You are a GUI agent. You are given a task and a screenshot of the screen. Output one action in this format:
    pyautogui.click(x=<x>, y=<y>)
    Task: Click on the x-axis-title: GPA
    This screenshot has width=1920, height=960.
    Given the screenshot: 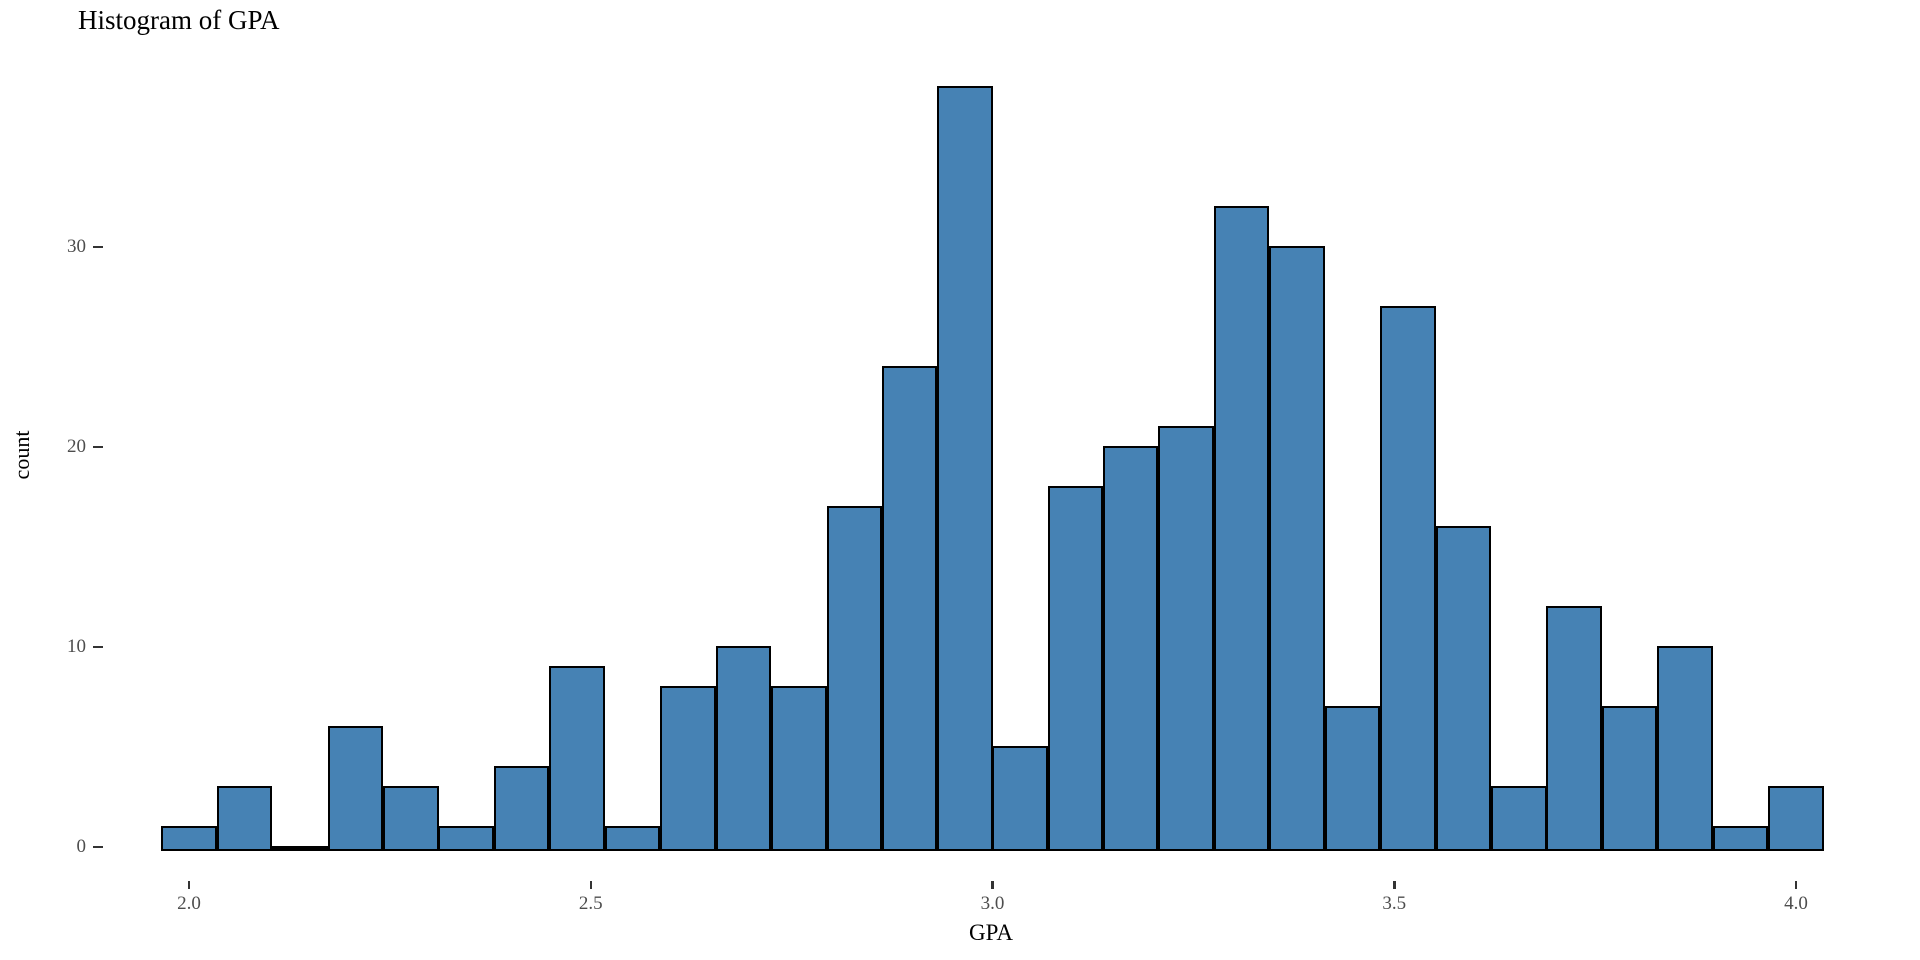 What is the action you would take?
    pyautogui.click(x=991, y=932)
    